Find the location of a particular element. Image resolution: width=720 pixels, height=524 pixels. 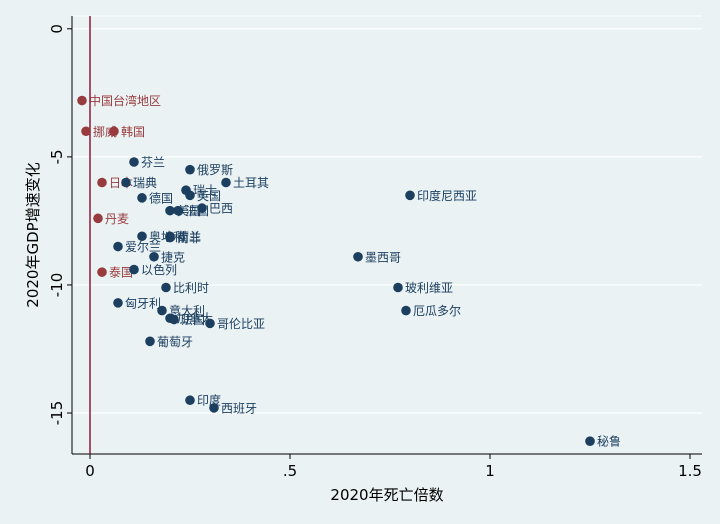

data-point-label-25: 加拿大 is located at coordinates (195, 318).